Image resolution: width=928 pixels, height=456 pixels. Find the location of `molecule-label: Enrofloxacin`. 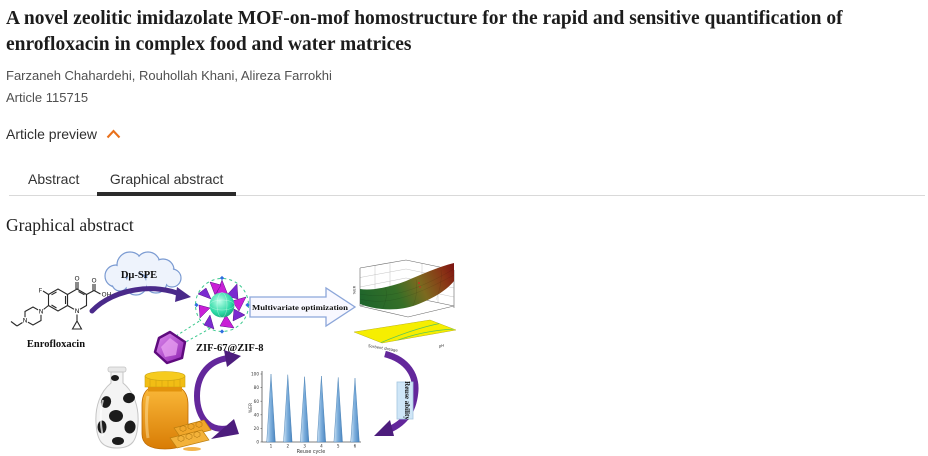

molecule-label: Enrofloxacin is located at coordinates (56, 344).